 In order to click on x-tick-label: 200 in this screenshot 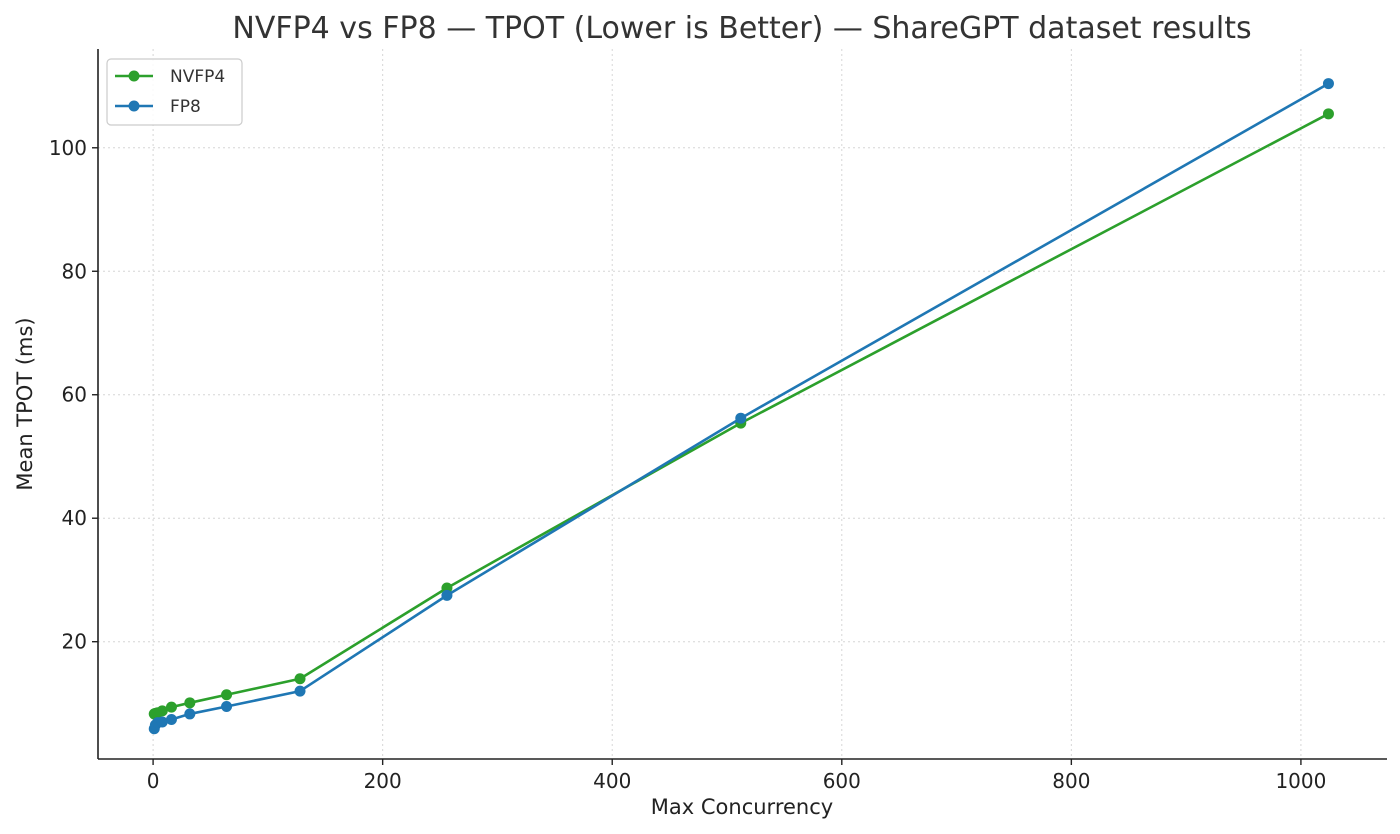, I will do `click(383, 781)`.